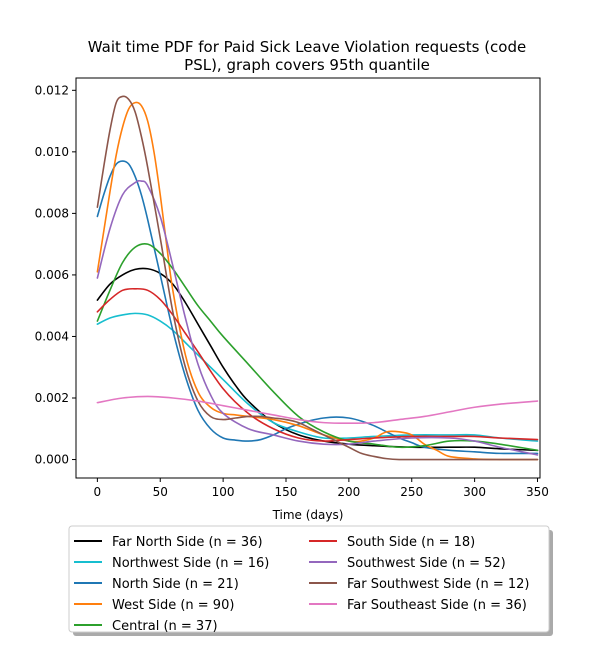 Image resolution: width=600 pixels, height=650 pixels. Describe the element at coordinates (165, 626) in the screenshot. I see `legend-label-central-n-37: Central (n = 37)` at that location.